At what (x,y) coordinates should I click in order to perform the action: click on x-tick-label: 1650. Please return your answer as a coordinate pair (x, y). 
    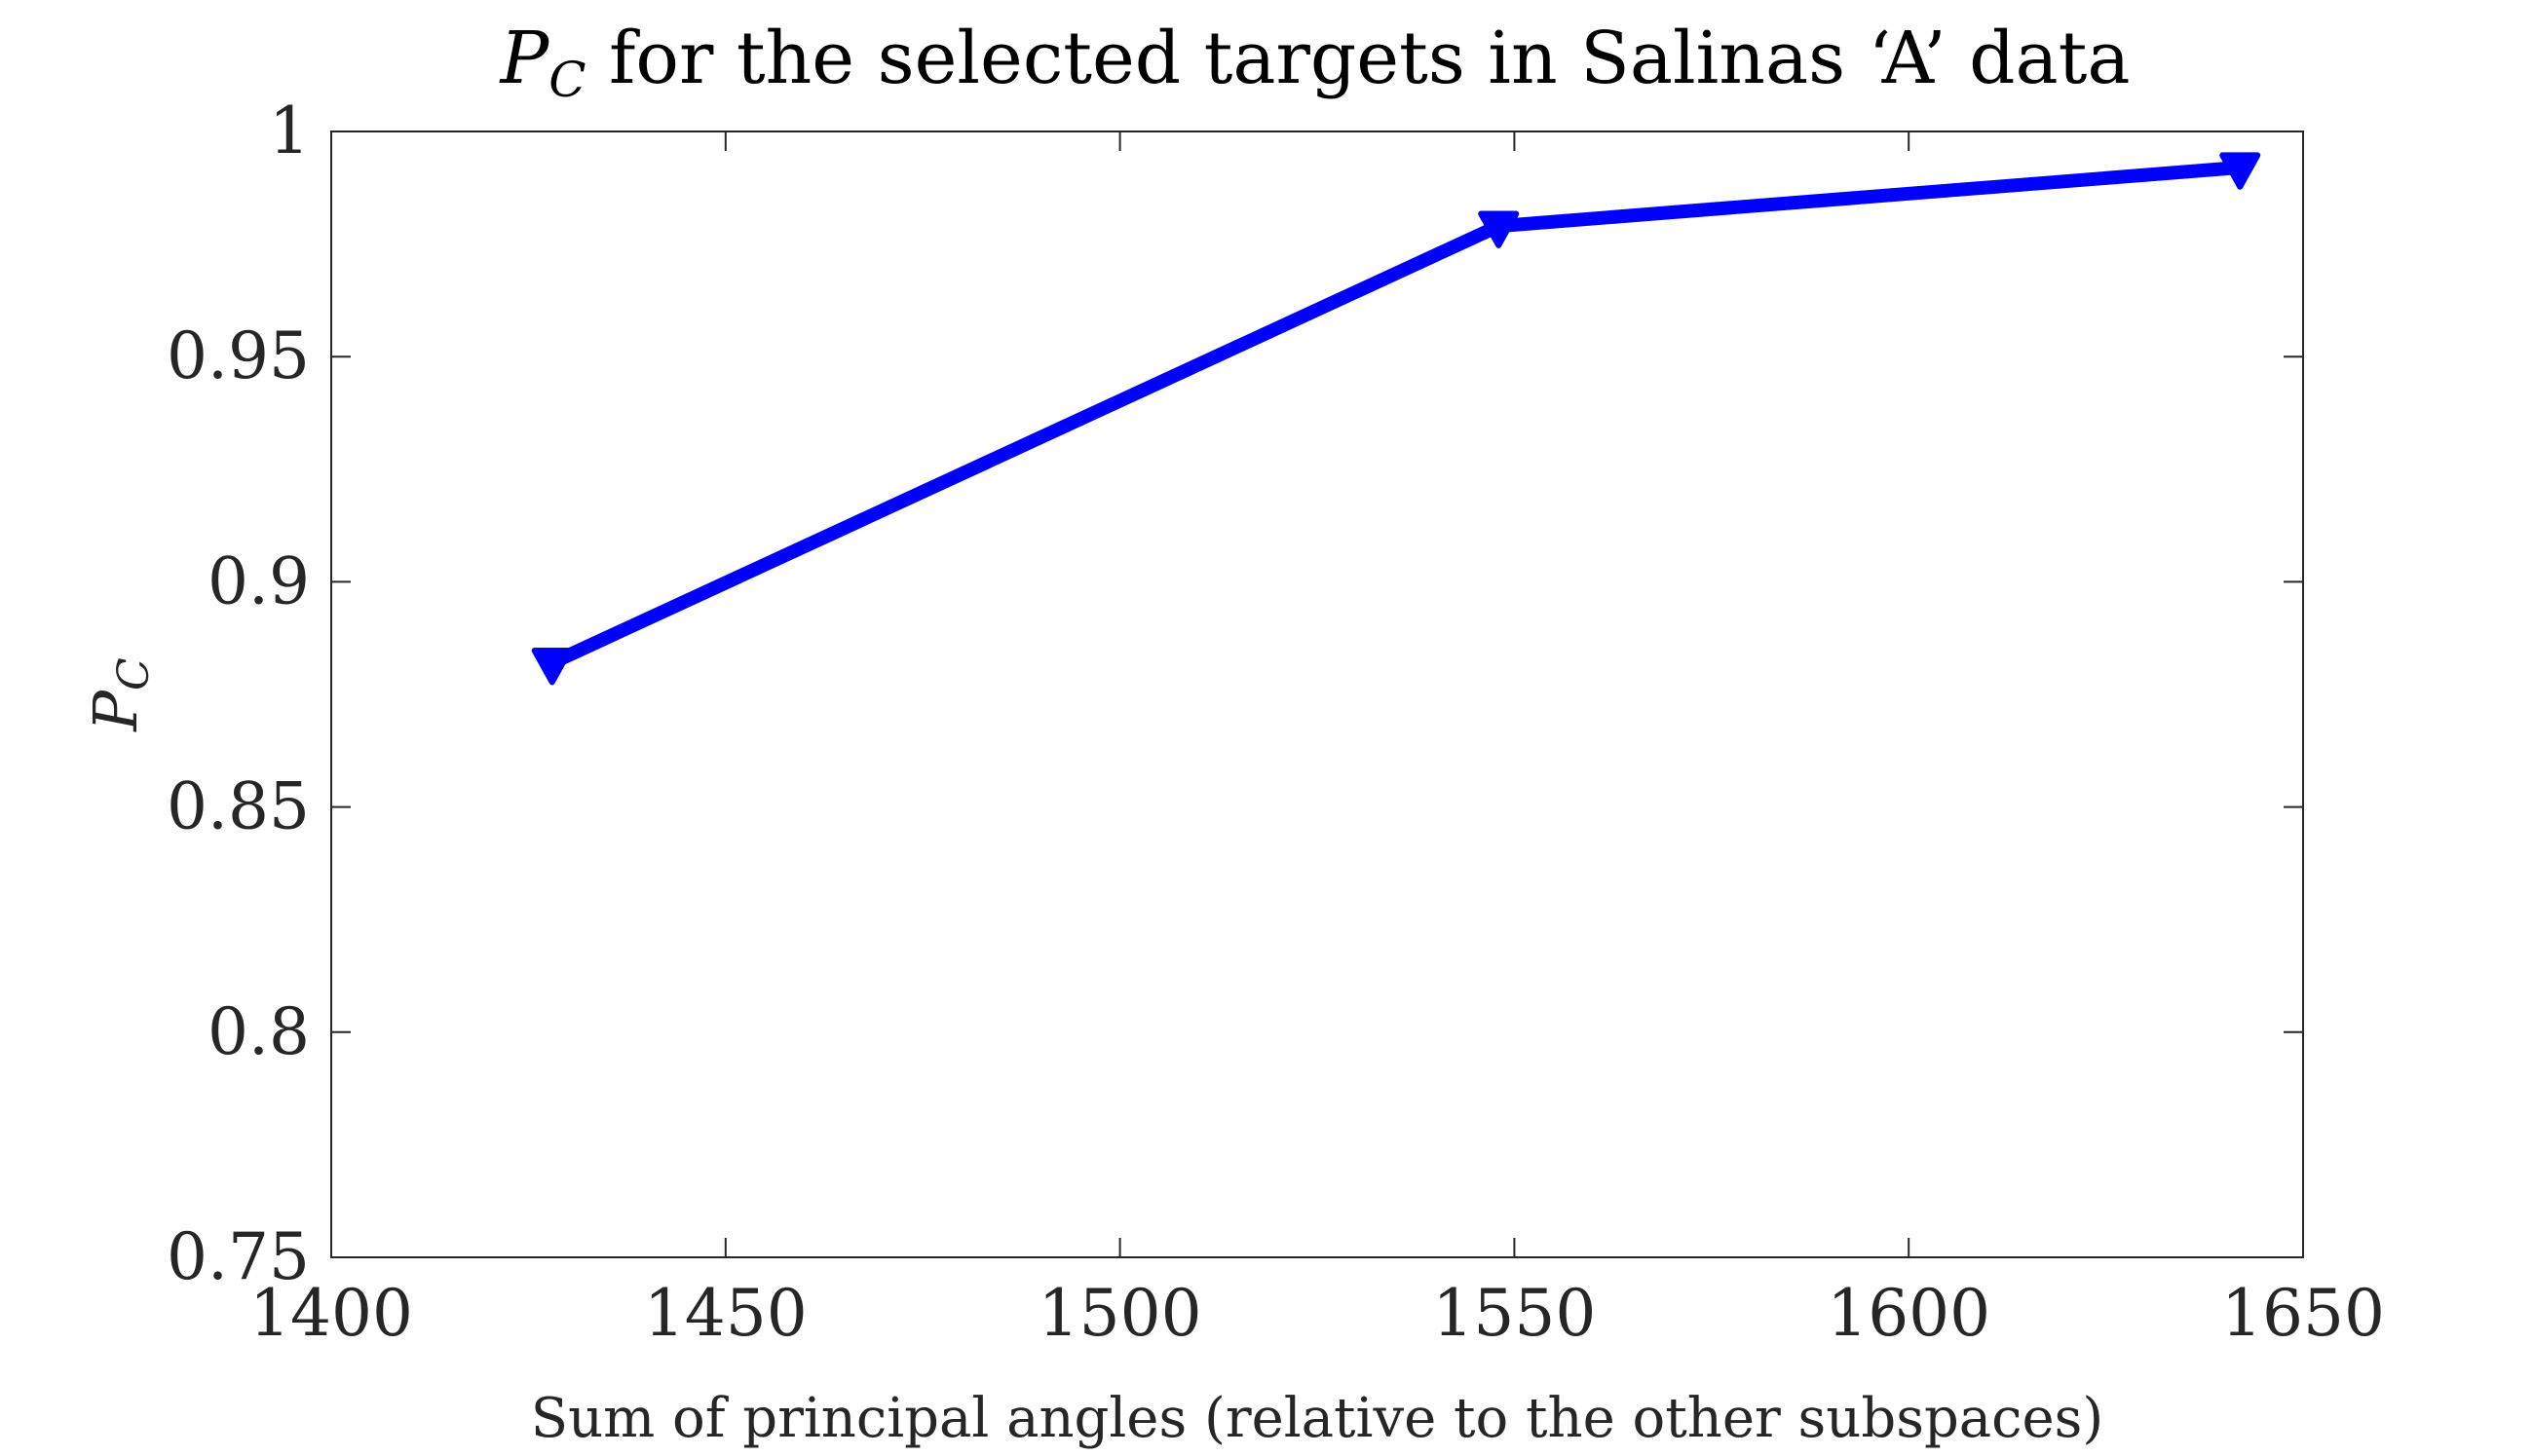
    Looking at the image, I should click on (2303, 1313).